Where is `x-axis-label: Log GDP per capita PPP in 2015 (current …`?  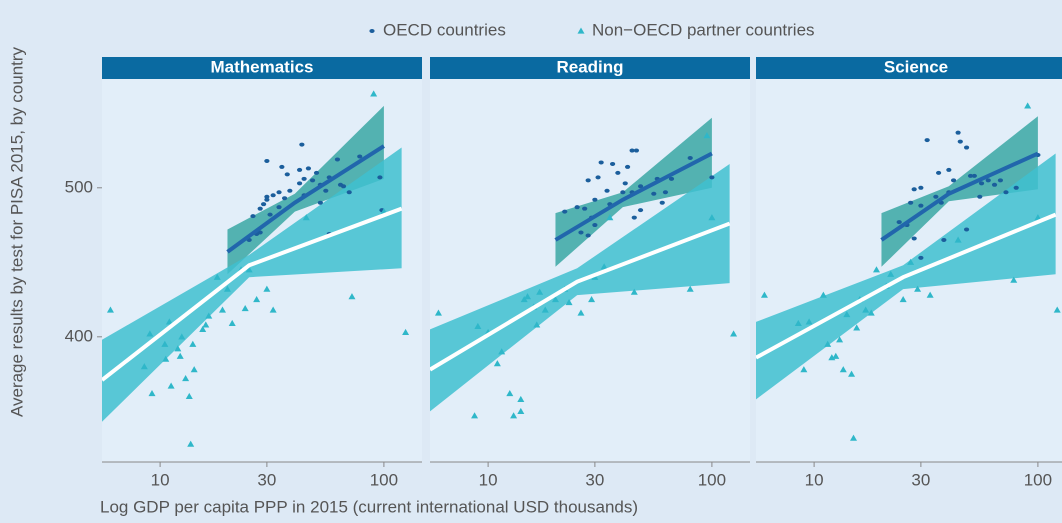
x-axis-label: Log GDP per capita PPP in 2015 (current … is located at coordinates (369, 506).